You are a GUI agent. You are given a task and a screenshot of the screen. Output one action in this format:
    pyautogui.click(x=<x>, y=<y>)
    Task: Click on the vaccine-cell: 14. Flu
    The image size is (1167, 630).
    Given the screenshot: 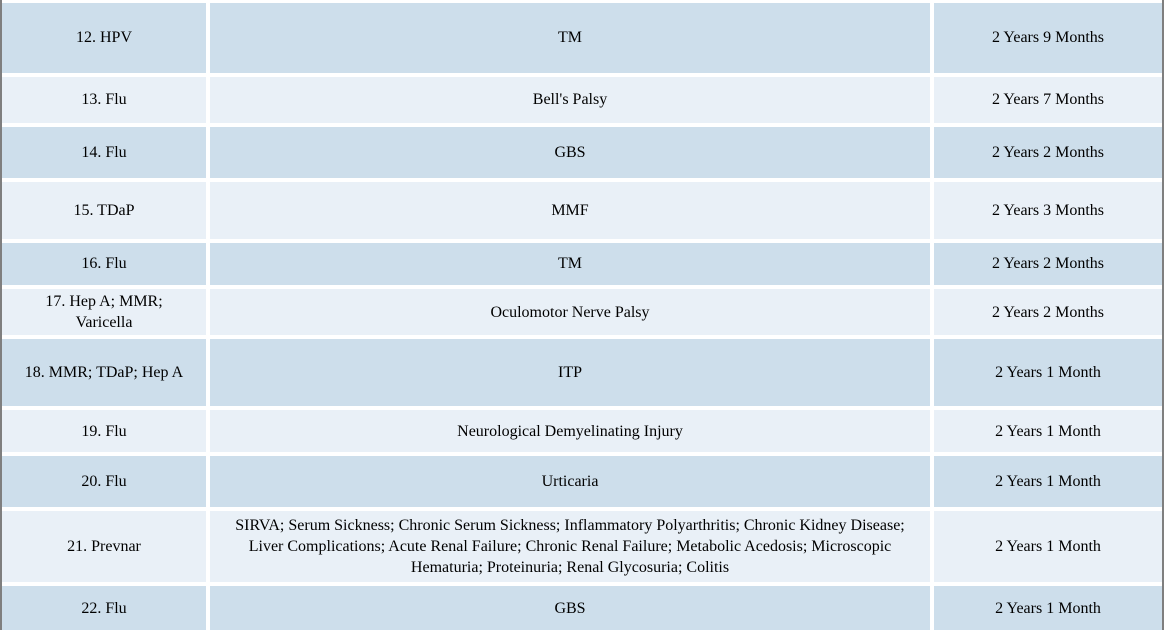 What is the action you would take?
    pyautogui.click(x=106, y=153)
    